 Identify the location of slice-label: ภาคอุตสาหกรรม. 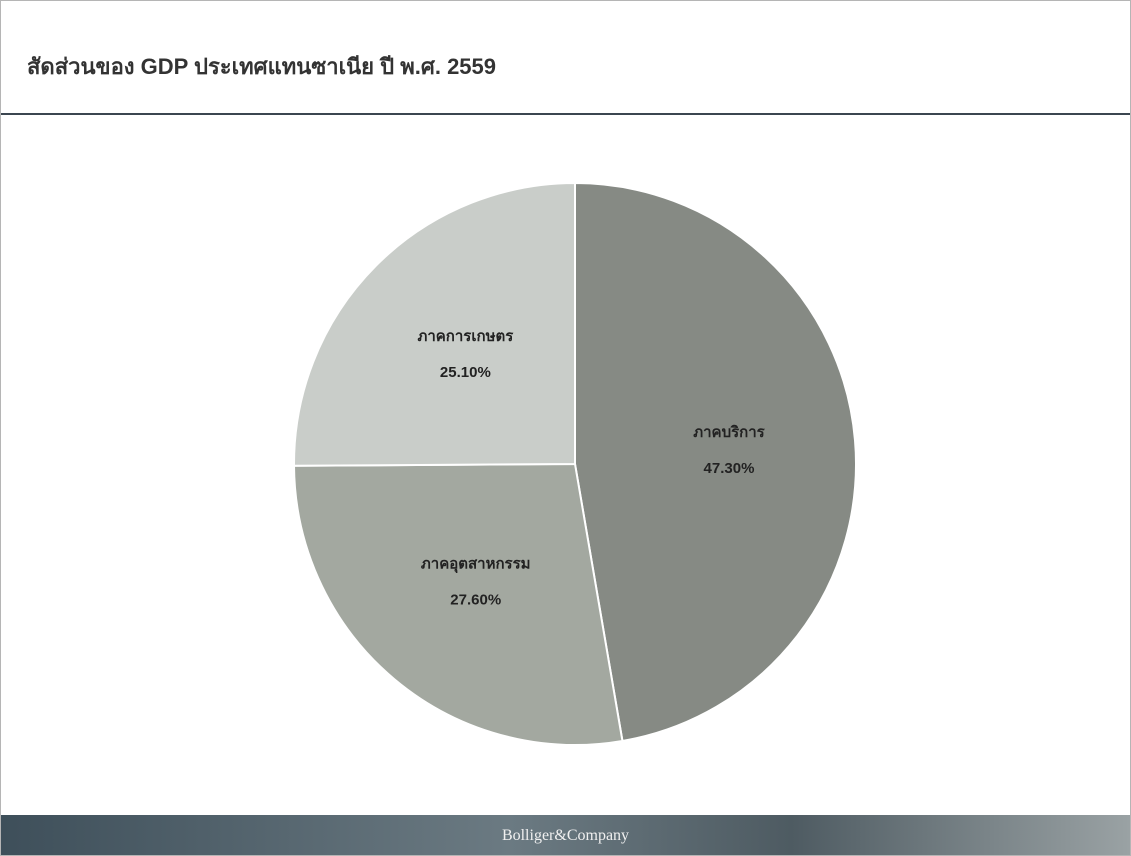
(476, 564).